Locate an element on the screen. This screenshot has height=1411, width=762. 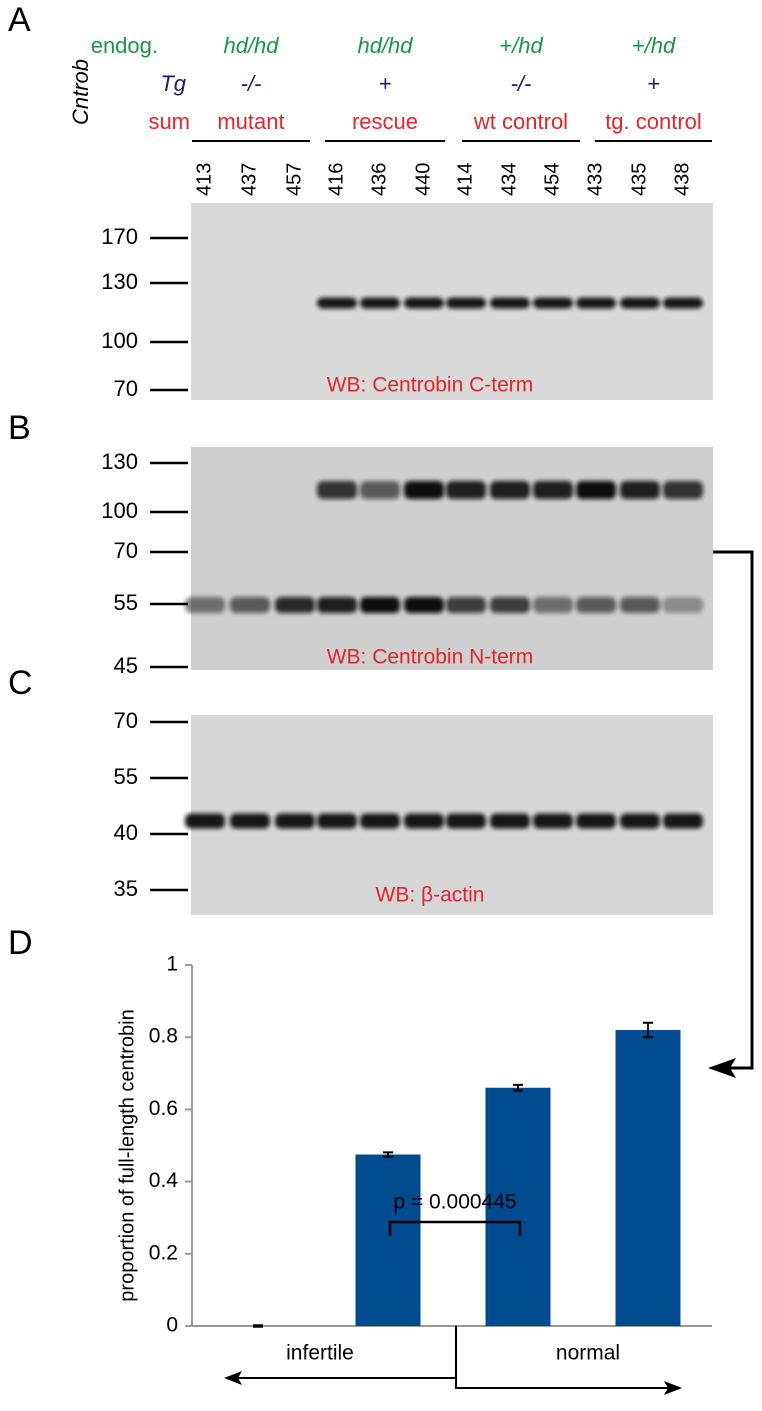
lane-number: 413 is located at coordinates (204, 179).